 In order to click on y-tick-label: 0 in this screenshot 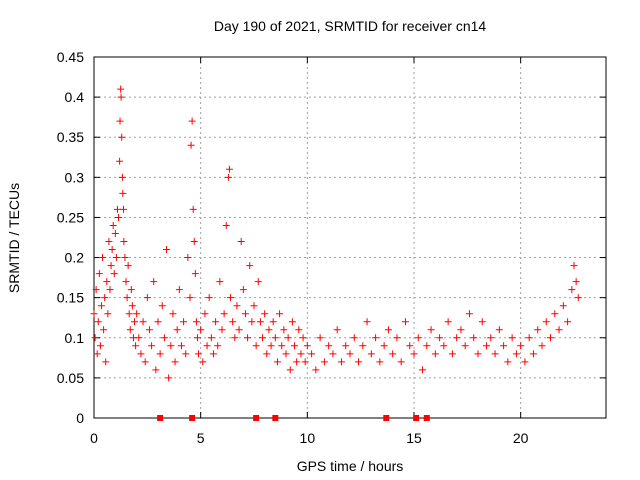, I will do `click(80, 418)`.